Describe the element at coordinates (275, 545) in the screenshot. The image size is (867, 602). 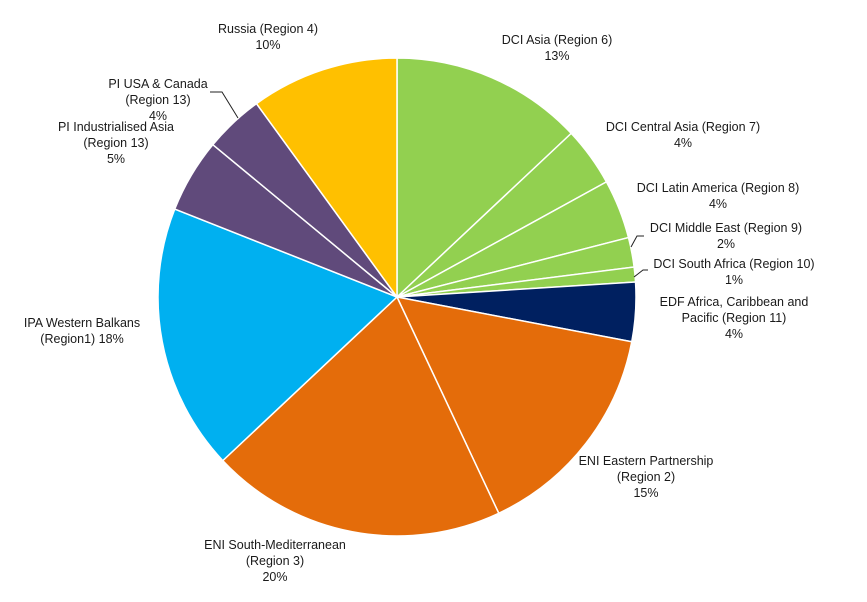
I see `slice-label-line: ENI South-Mediterranean` at that location.